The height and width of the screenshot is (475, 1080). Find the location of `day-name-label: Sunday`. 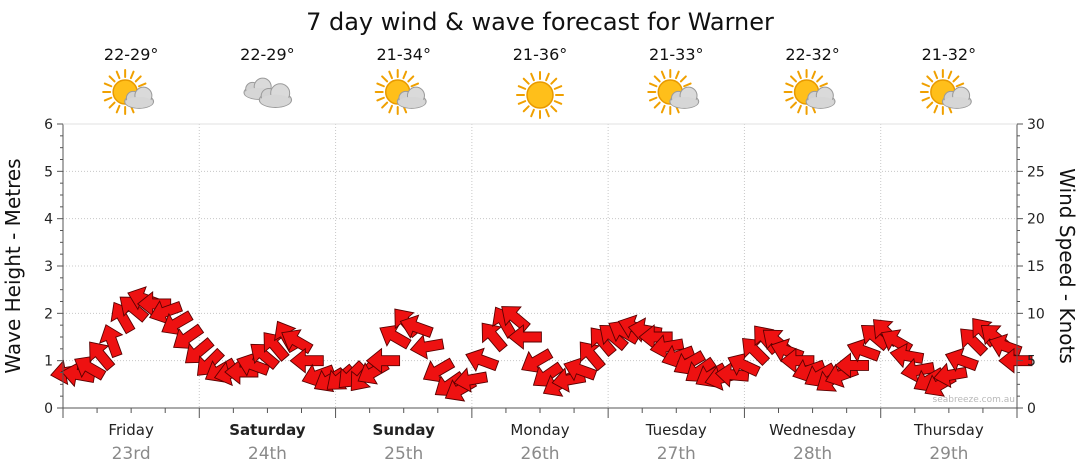

day-name-label: Sunday is located at coordinates (404, 430).